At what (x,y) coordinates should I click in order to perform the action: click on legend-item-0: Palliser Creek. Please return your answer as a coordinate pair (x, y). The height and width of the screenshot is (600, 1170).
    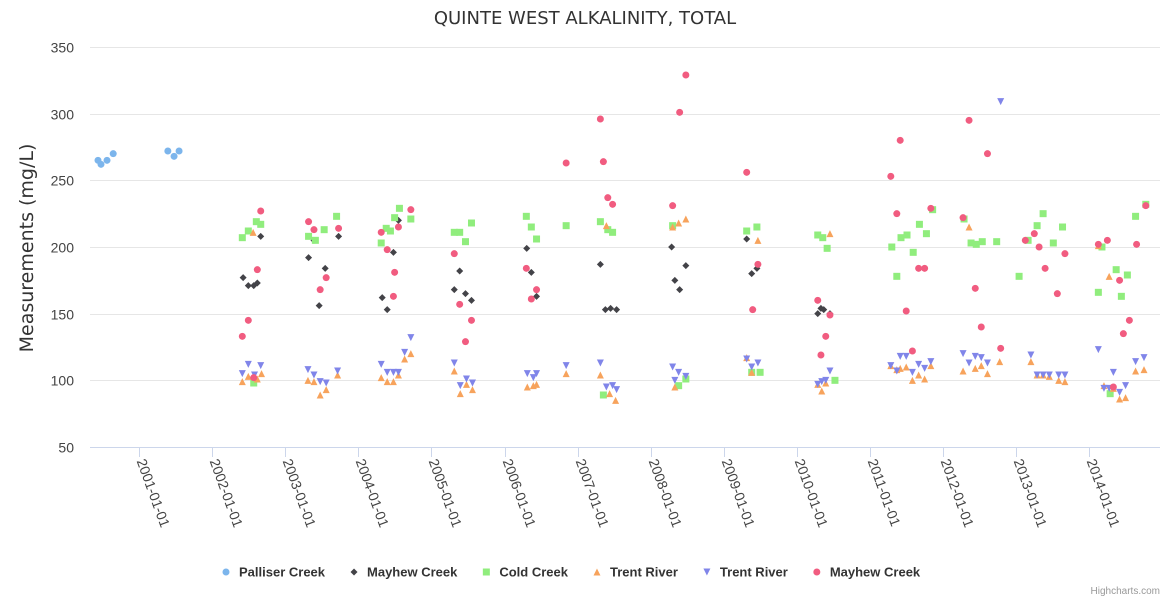
    Looking at the image, I should click on (274, 572).